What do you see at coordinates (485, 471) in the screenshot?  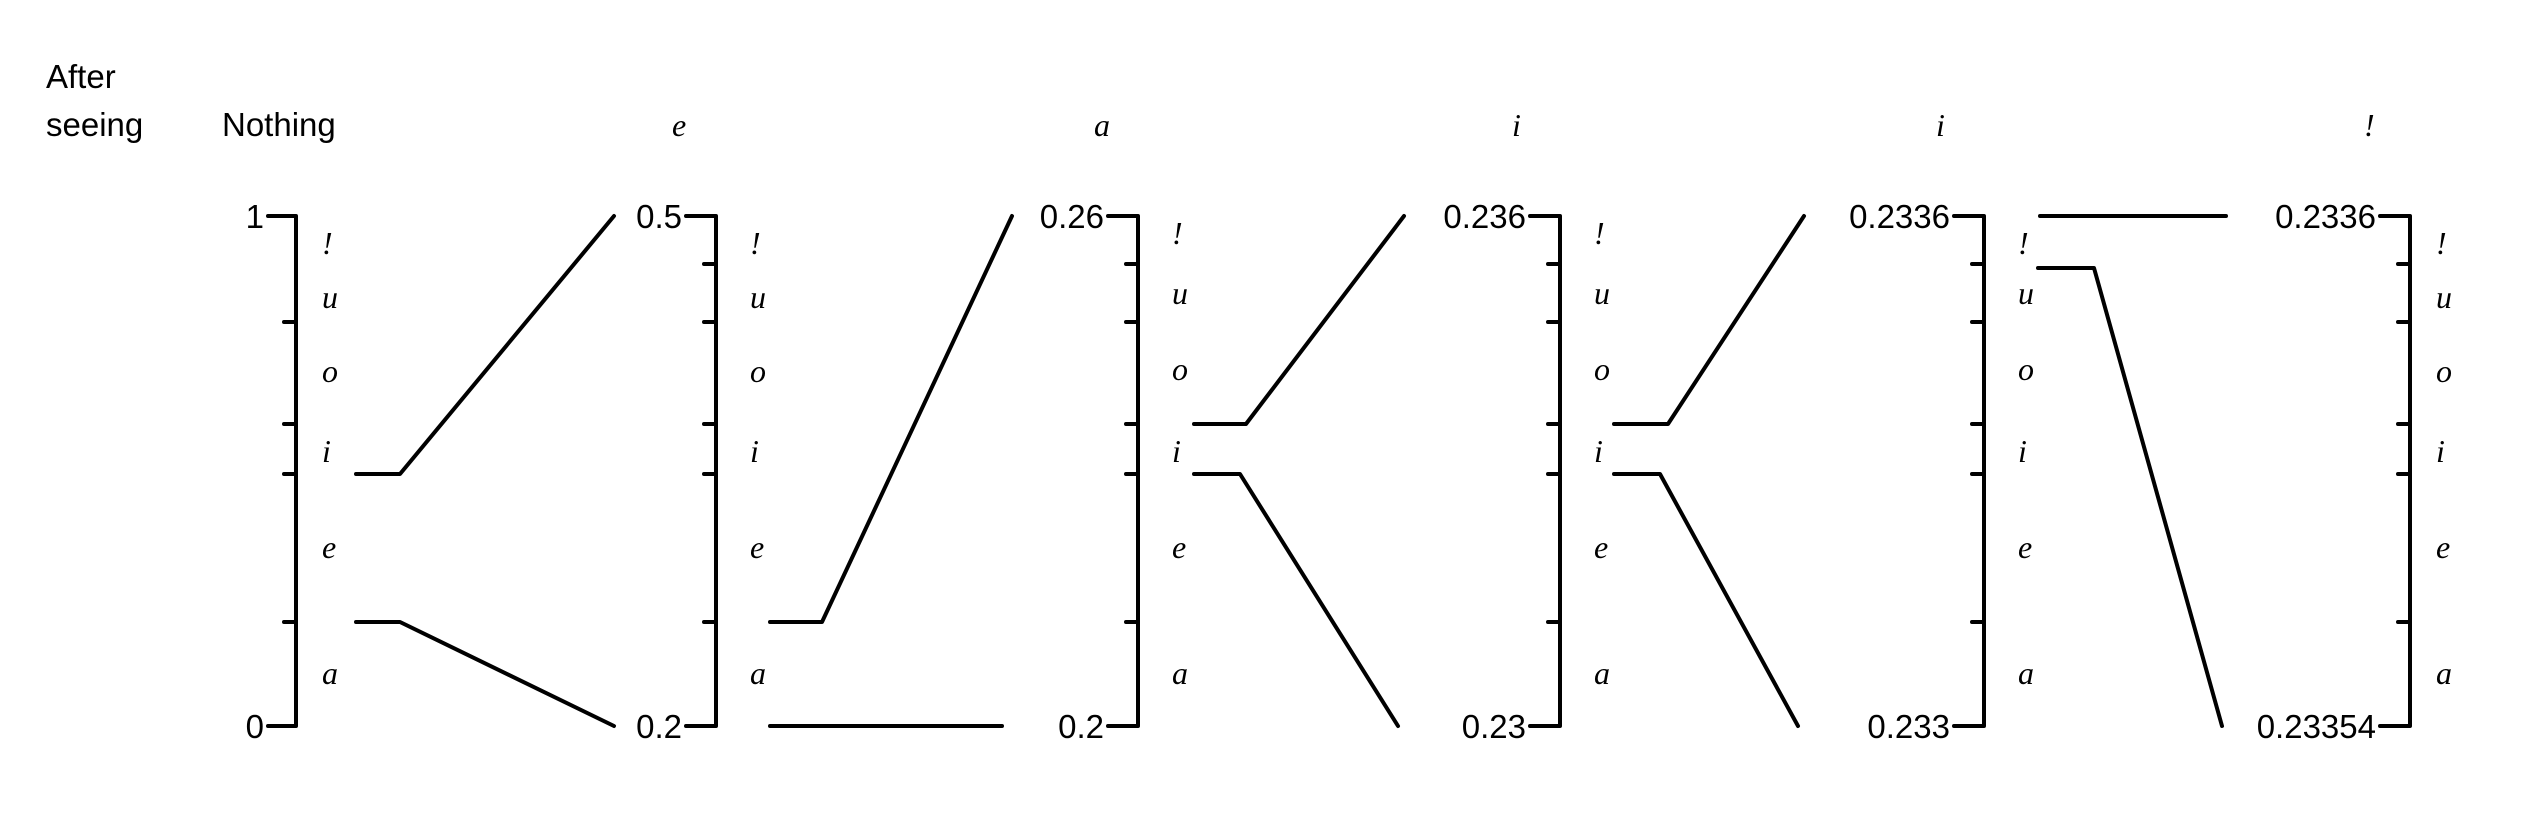 I see `zoom-connectors-after-e` at bounding box center [485, 471].